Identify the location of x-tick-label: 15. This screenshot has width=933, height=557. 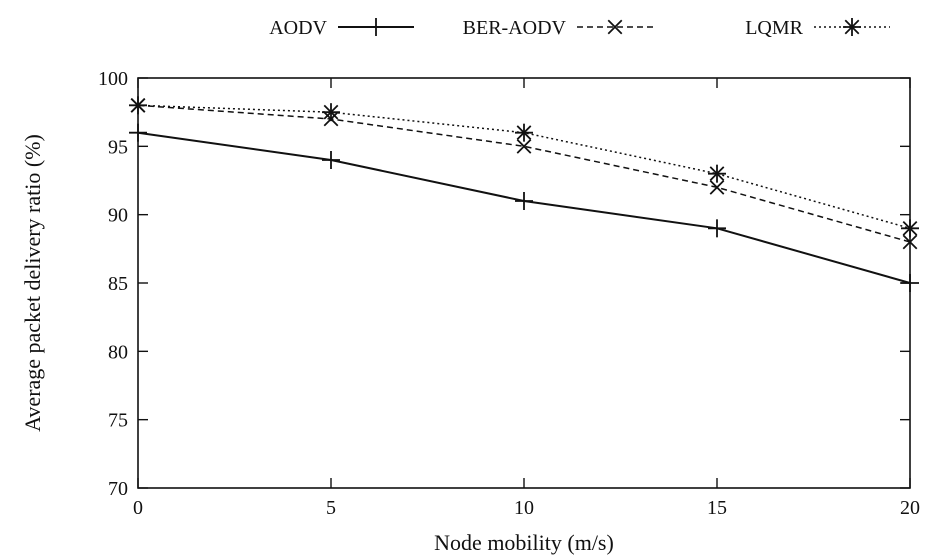
(717, 508).